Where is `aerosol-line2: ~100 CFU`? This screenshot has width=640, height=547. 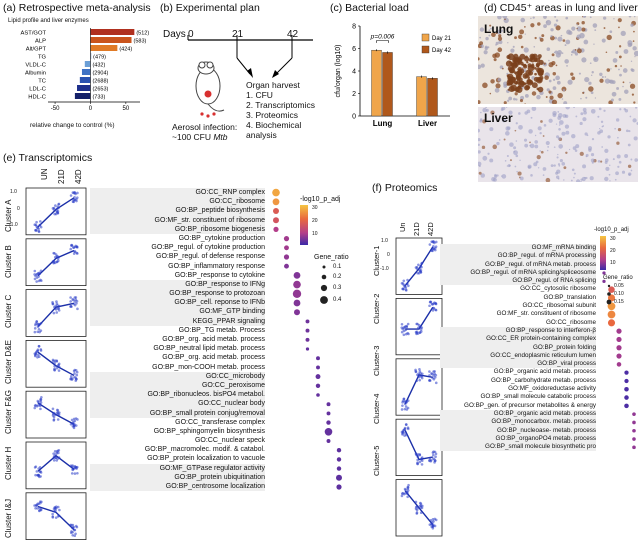
aerosol-line2: ~100 CFU is located at coordinates (193, 137).